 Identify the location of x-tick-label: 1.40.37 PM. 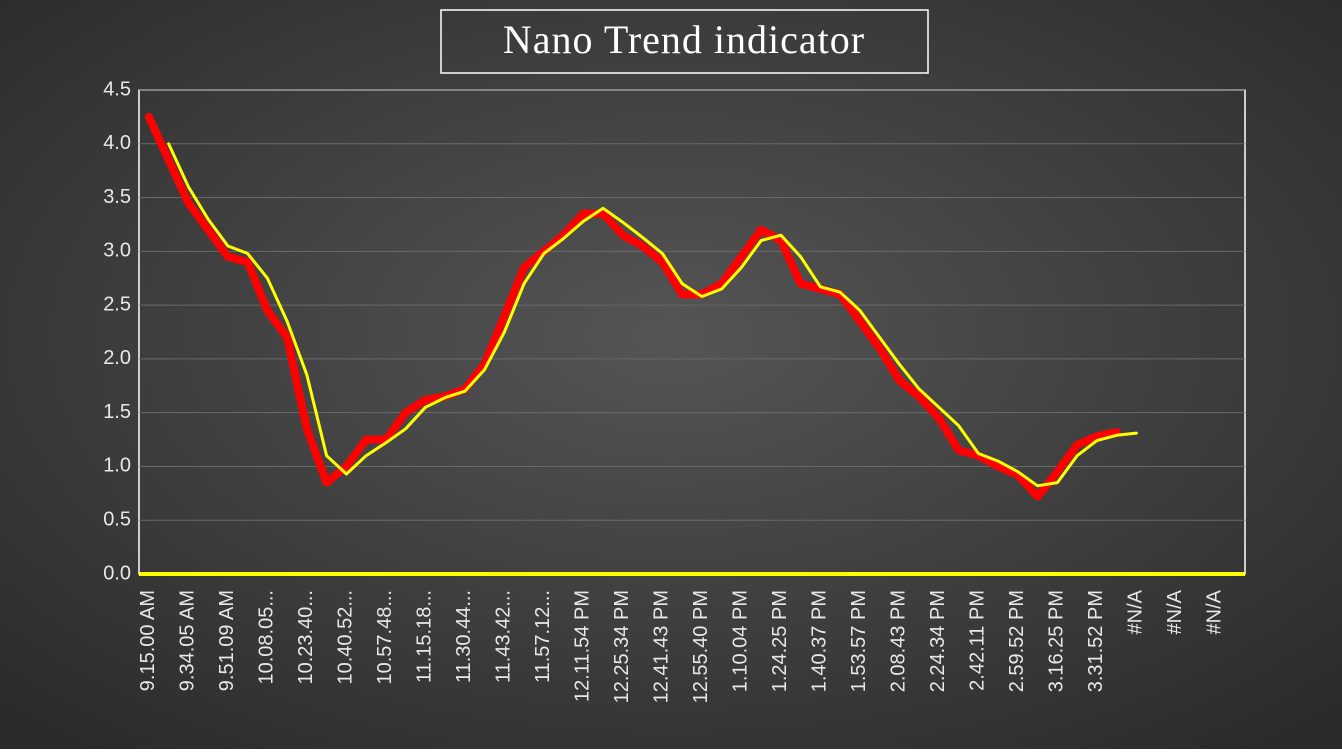
(820, 641).